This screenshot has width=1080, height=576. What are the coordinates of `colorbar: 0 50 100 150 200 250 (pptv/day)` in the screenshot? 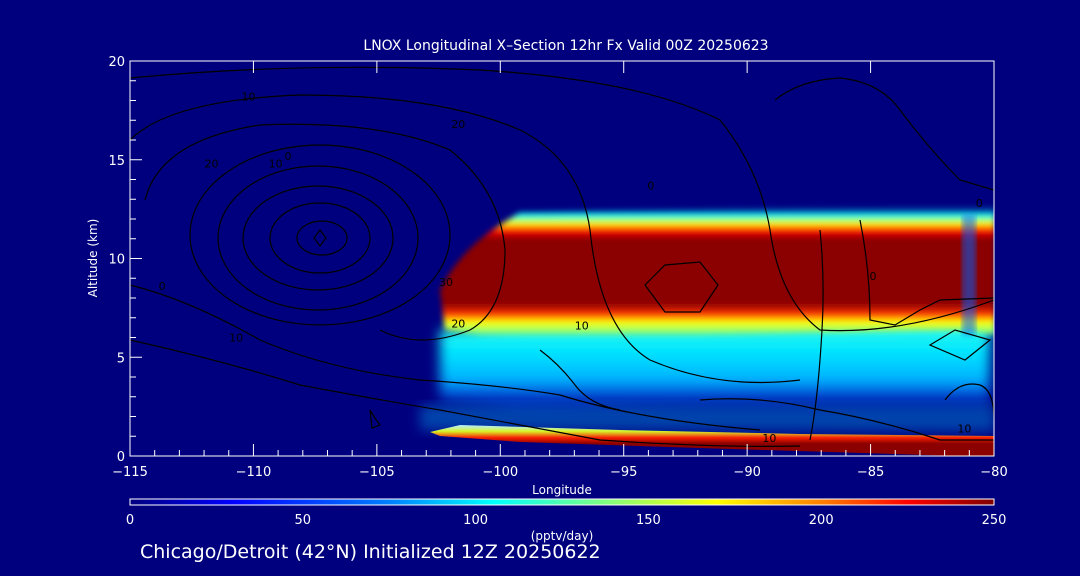 It's located at (566, 520).